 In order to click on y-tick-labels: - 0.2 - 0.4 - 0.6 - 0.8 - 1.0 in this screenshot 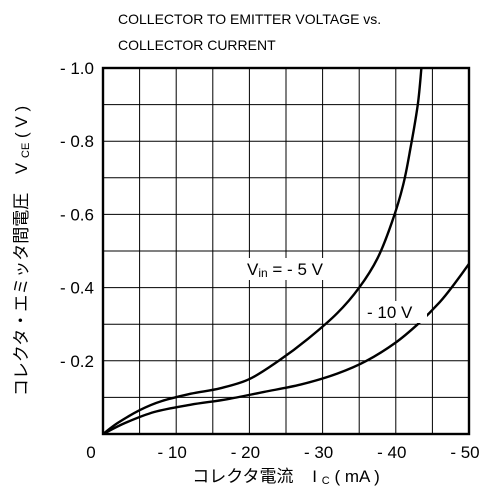, I will do `click(77, 215)`.